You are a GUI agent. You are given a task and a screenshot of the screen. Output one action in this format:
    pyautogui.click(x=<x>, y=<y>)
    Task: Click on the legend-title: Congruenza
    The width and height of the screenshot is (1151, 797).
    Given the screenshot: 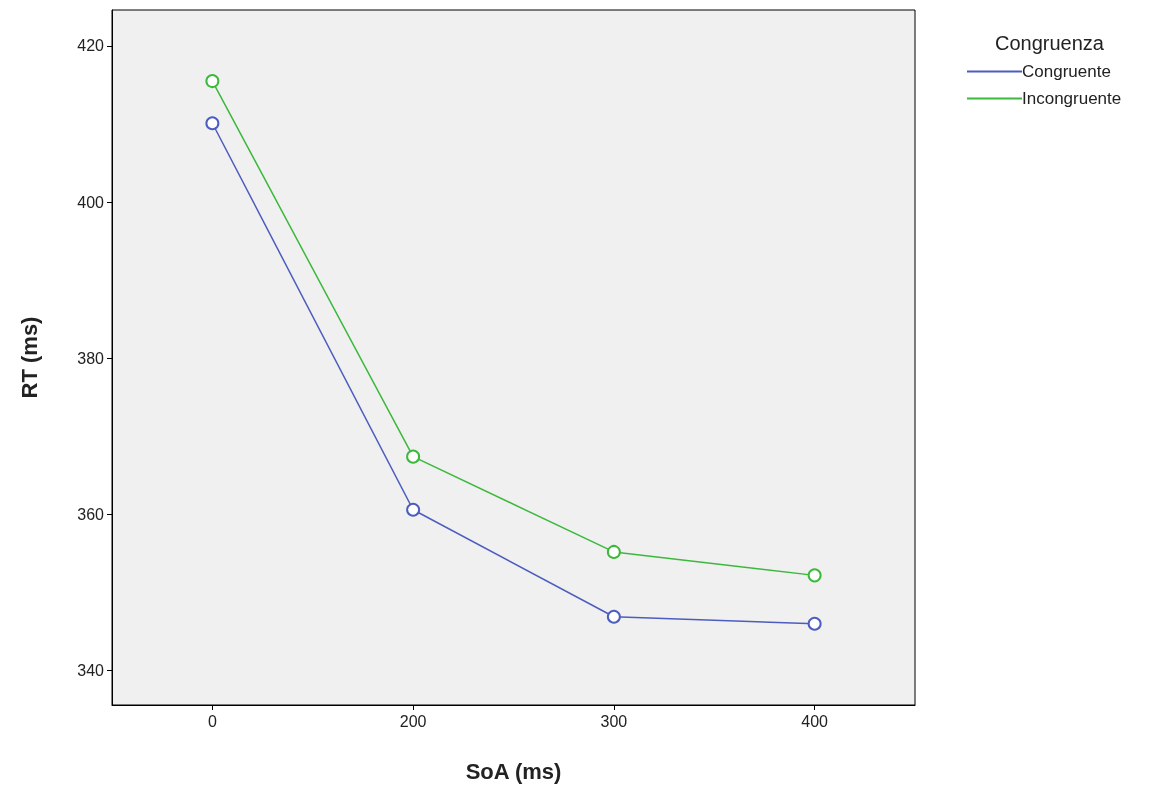 What is the action you would take?
    pyautogui.click(x=1050, y=43)
    